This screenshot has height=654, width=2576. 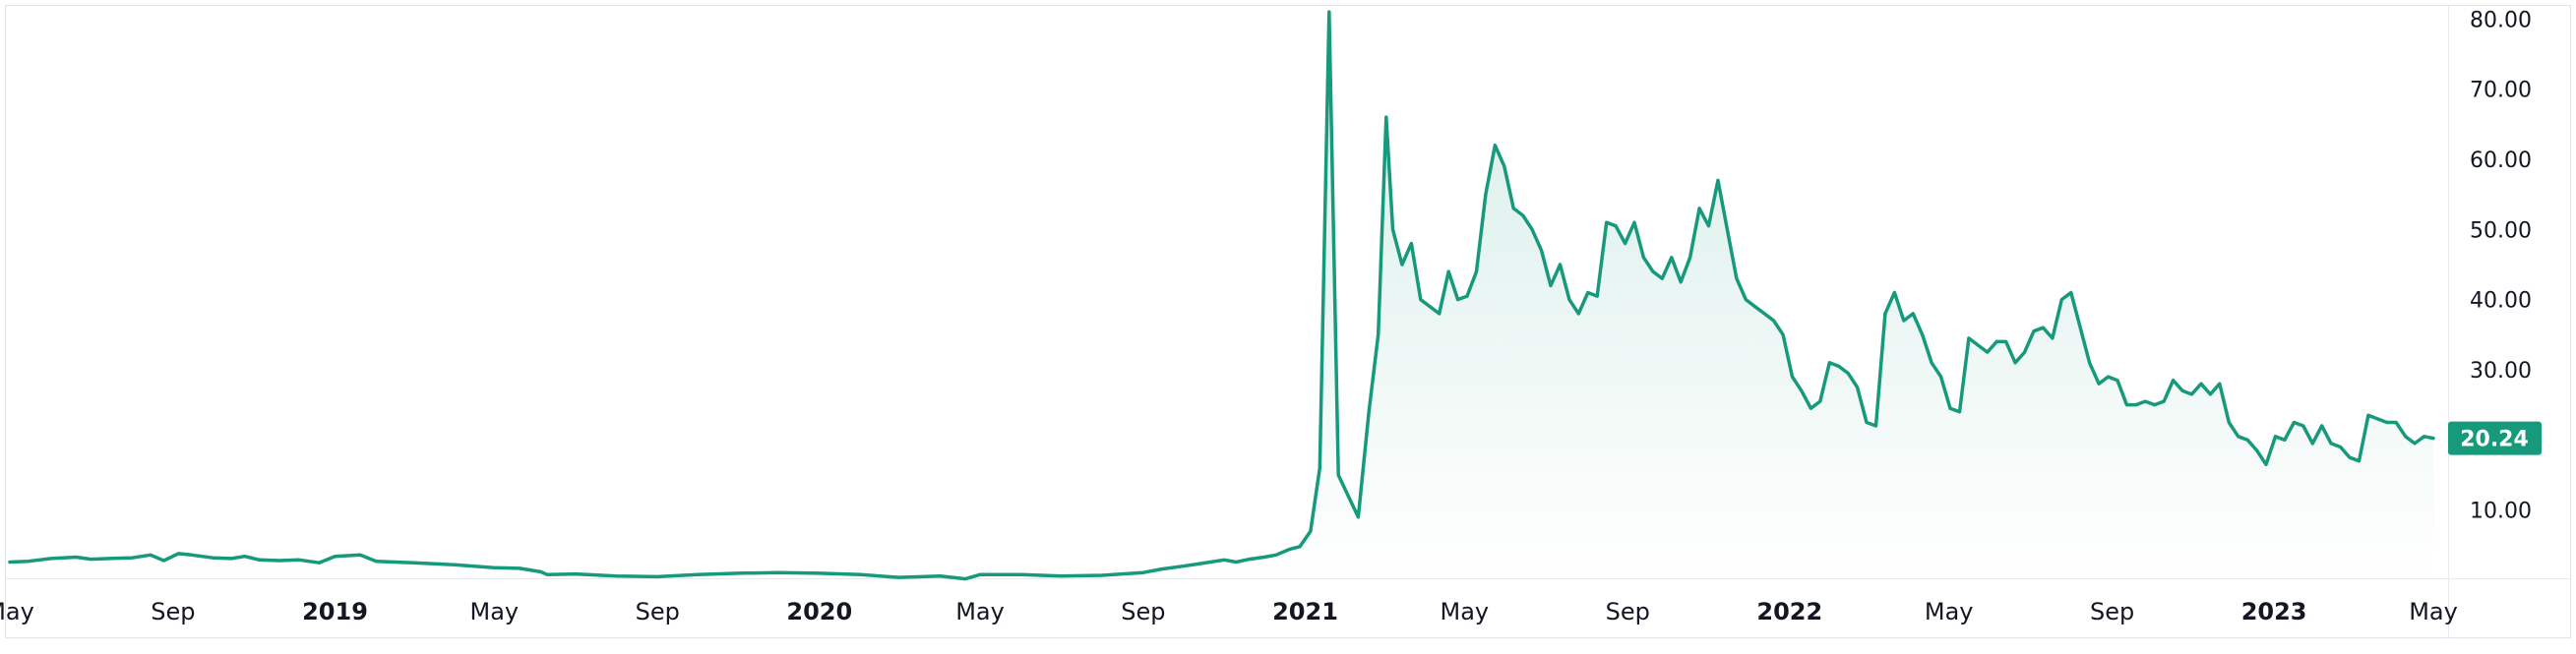 What do you see at coordinates (819, 611) in the screenshot?
I see `x-tick-label: 2020` at bounding box center [819, 611].